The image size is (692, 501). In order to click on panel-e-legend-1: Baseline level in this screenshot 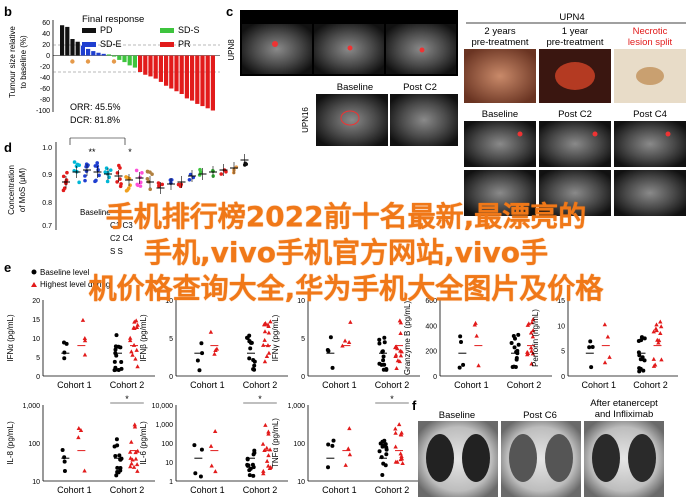, I will do `click(65, 272)`.